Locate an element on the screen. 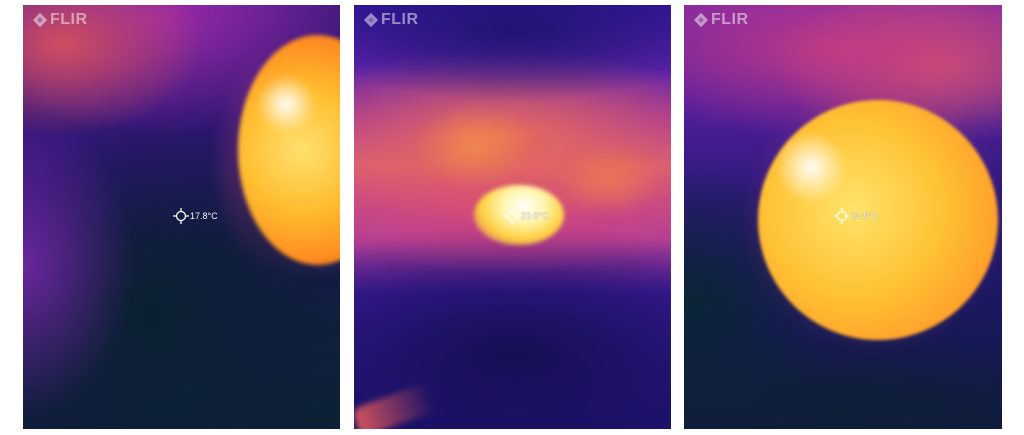 The width and height of the screenshot is (1024, 435). spot-temperature: 24.9°C is located at coordinates (865, 215).